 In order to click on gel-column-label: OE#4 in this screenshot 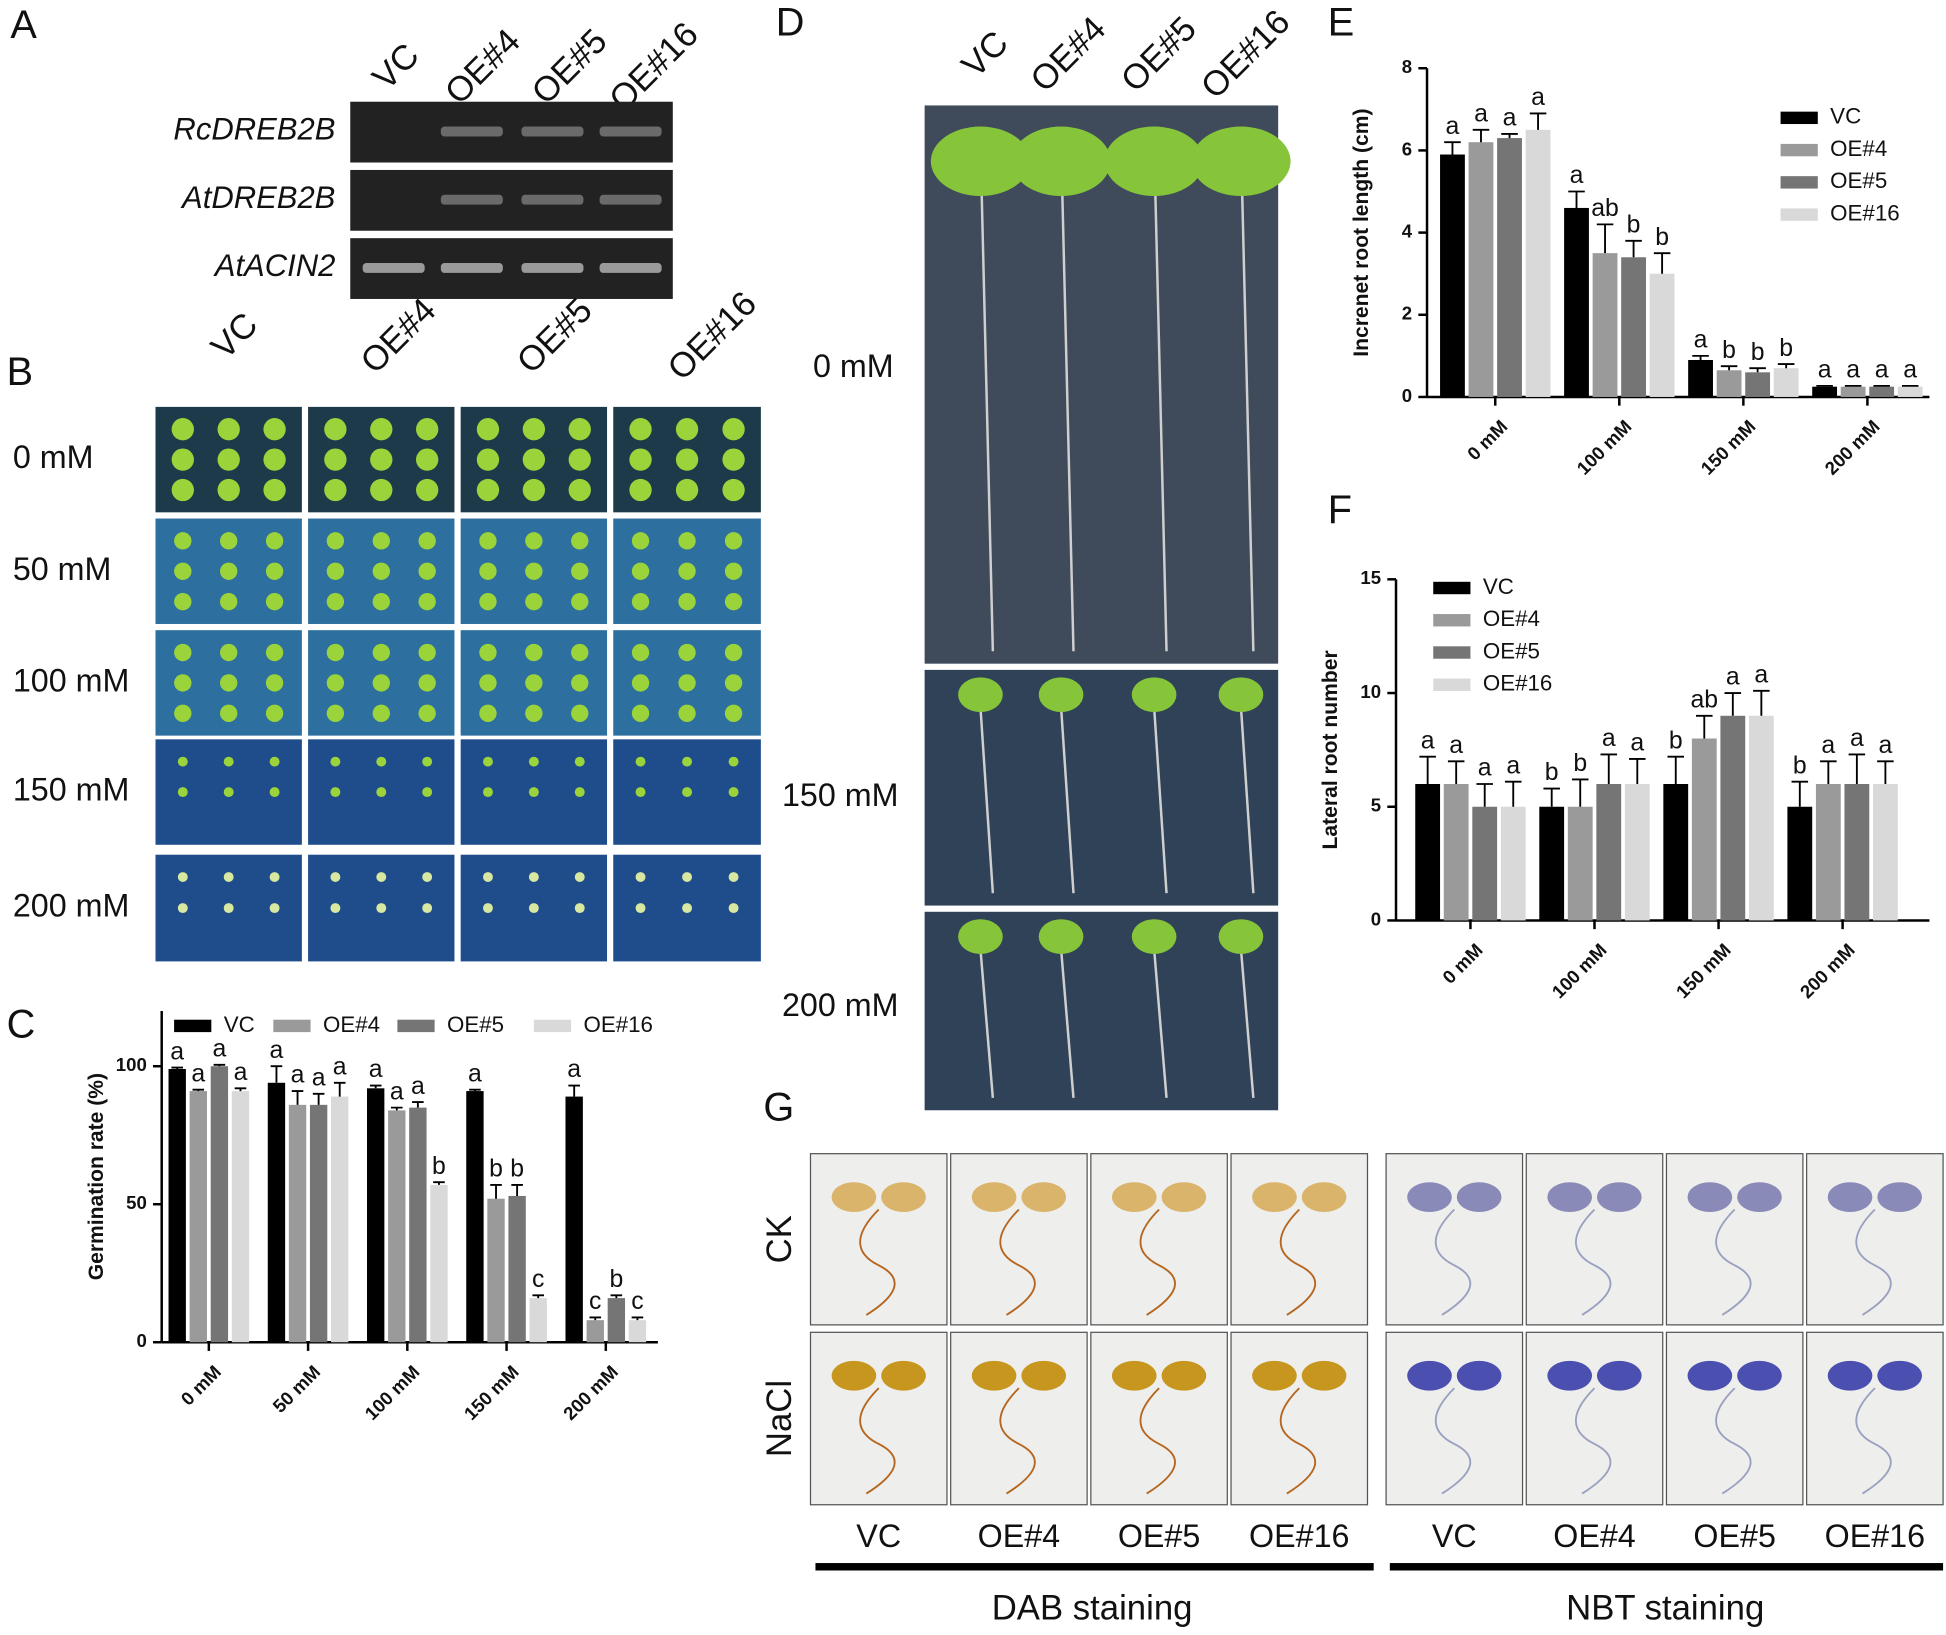, I will do `click(483, 67)`.